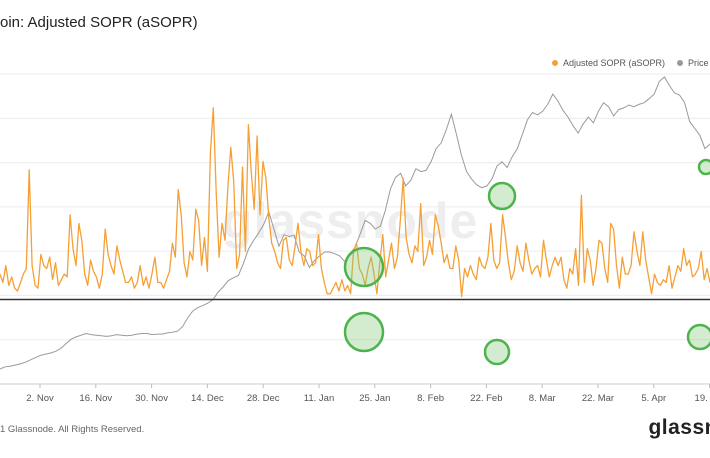  I want to click on legend-dot-asopr, so click(554, 63).